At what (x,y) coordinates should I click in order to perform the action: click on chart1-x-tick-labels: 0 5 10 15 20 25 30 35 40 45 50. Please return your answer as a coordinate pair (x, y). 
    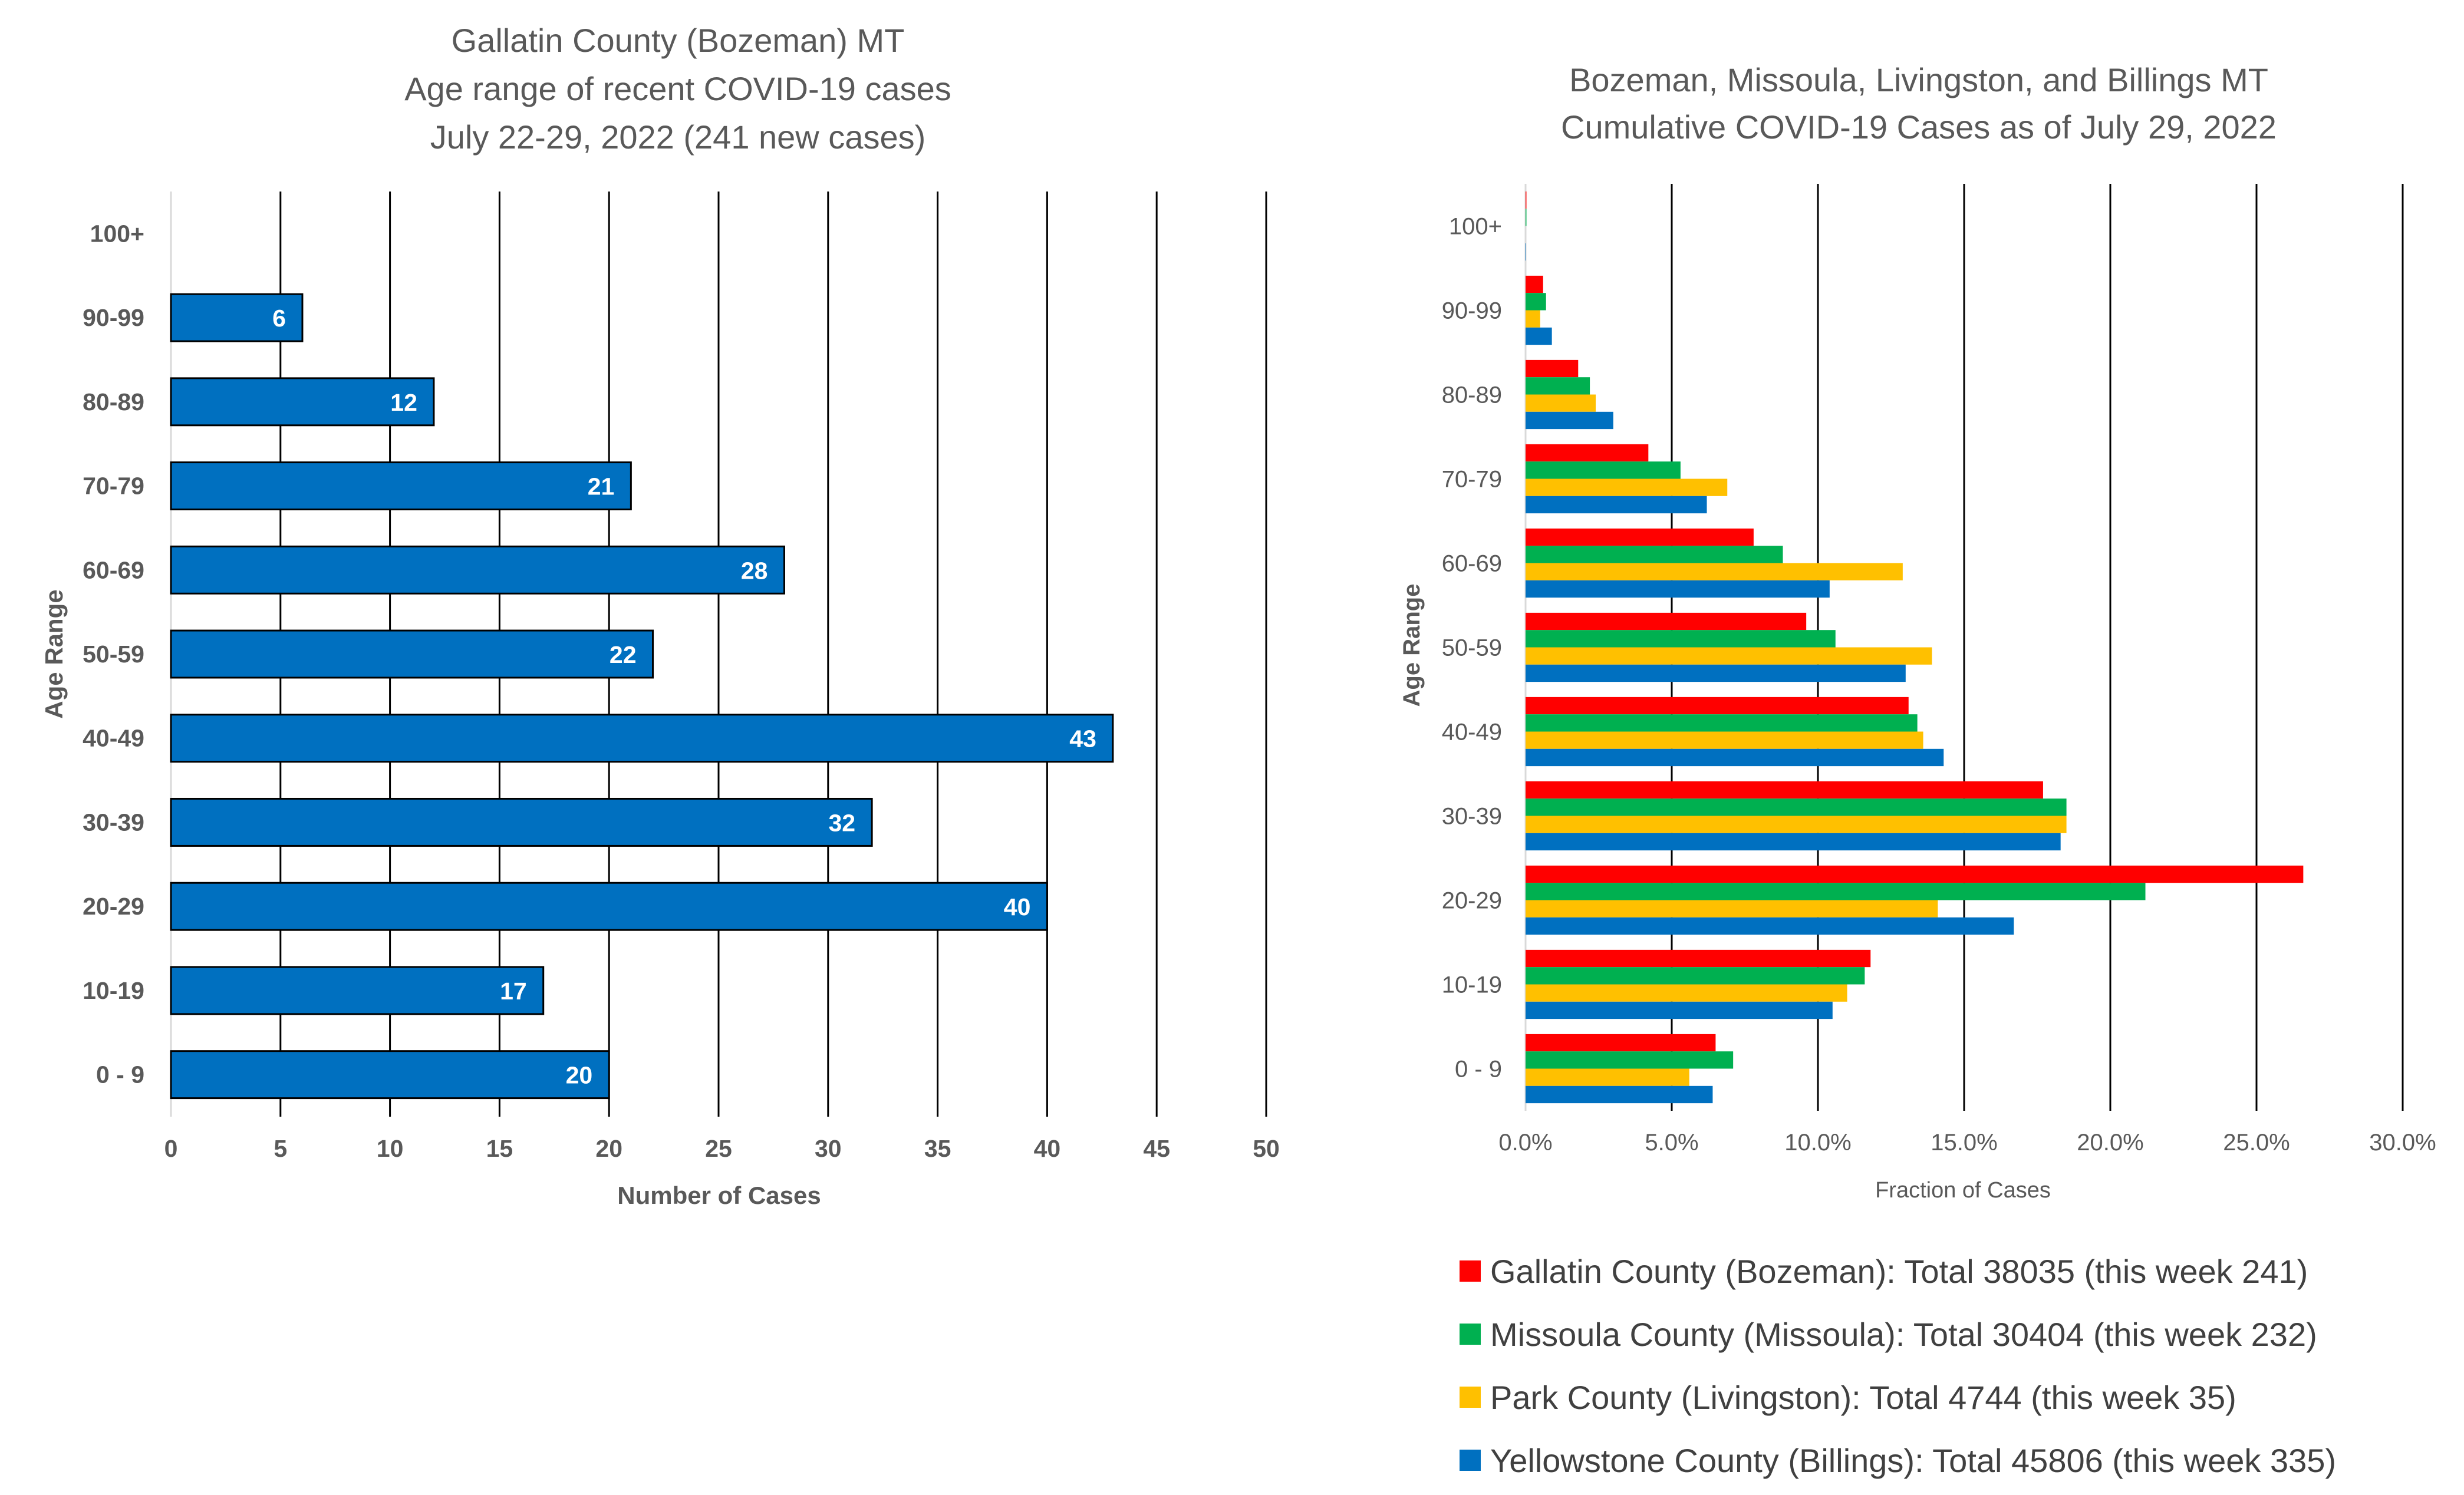
    Looking at the image, I should click on (722, 1148).